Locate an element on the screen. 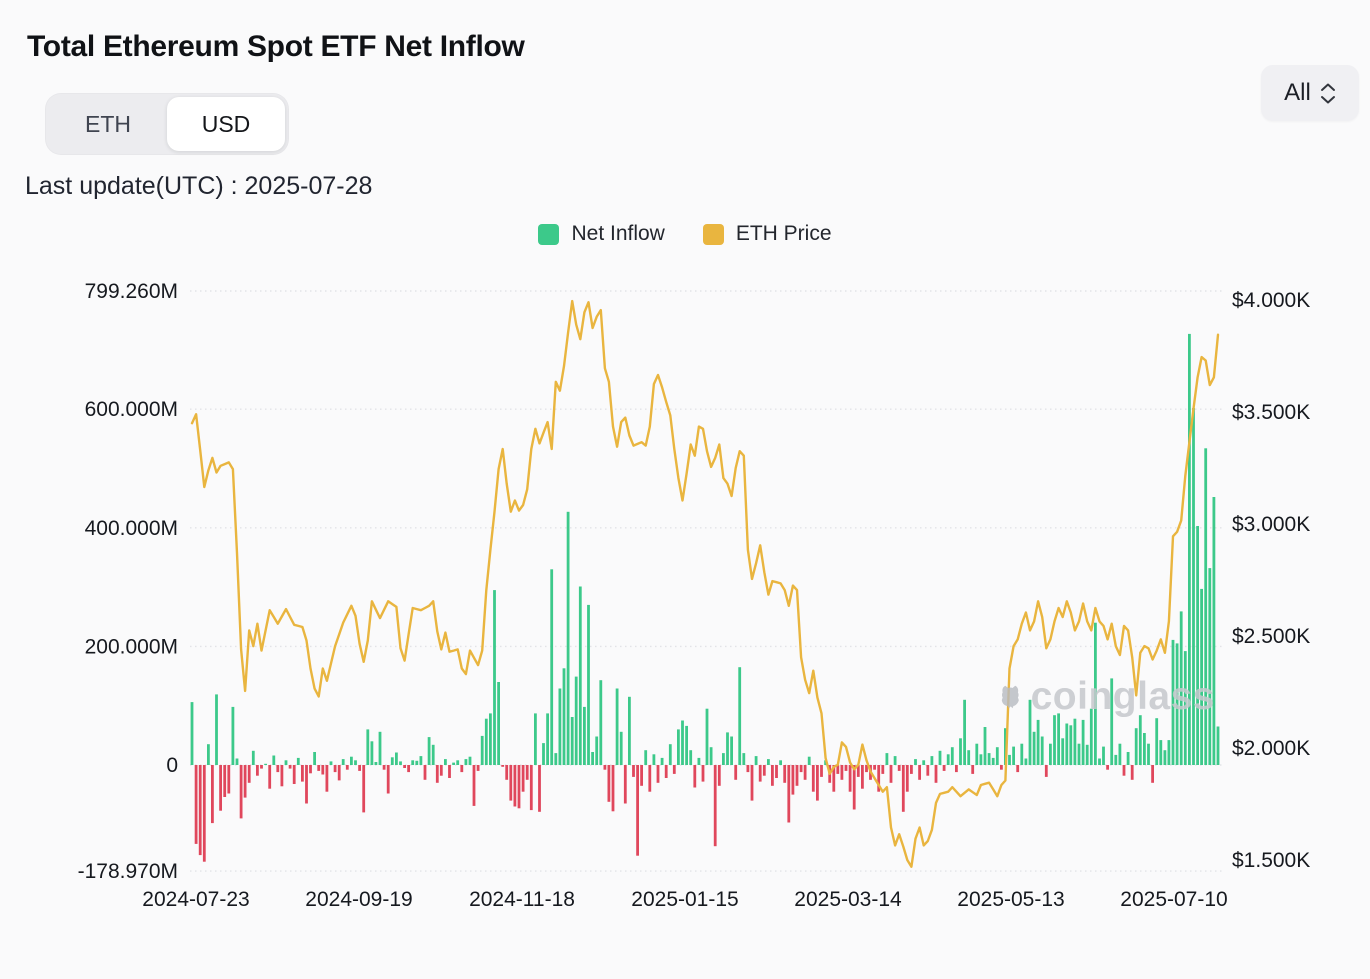 Image resolution: width=1370 pixels, height=979 pixels. range-select-value: All is located at coordinates (1297, 92).